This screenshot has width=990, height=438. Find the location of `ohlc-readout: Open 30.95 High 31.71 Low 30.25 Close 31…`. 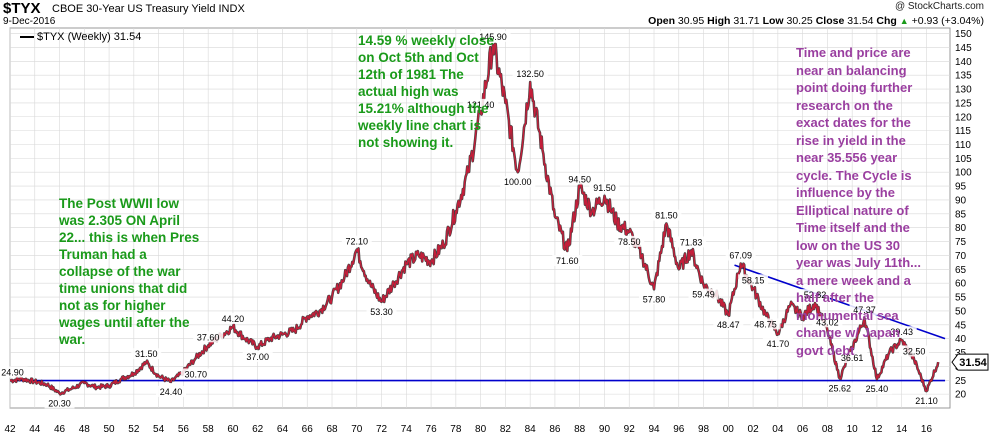

ohlc-readout: Open 30.95 High 31.71 Low 30.25 Close 31… is located at coordinates (816, 21).